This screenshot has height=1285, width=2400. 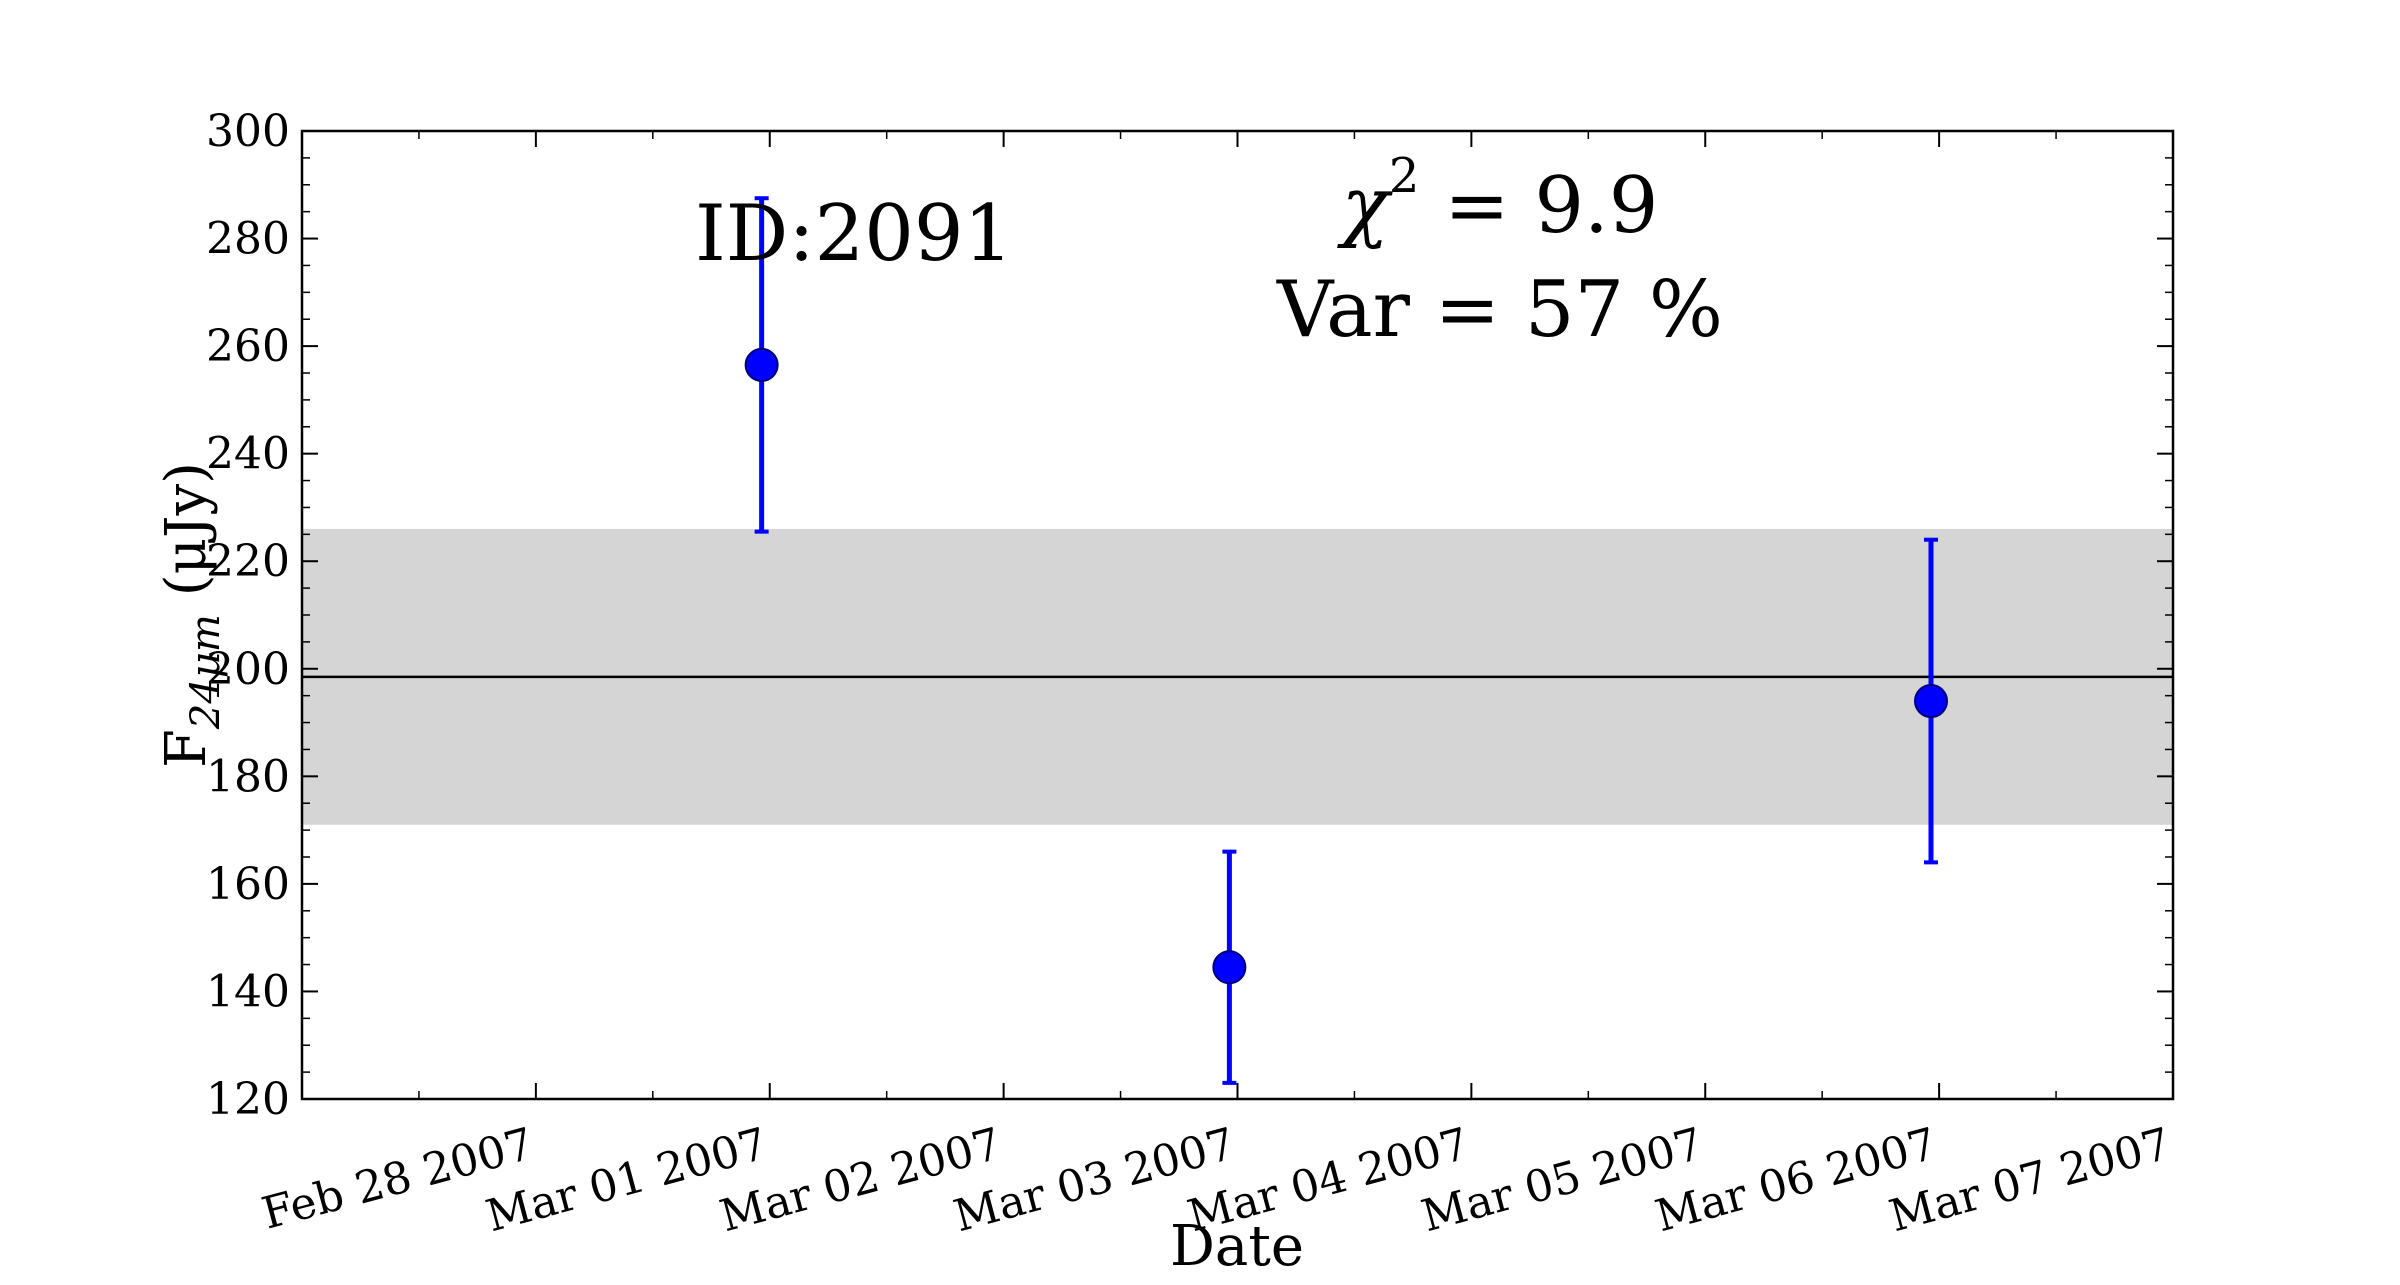 I want to click on y-axis-title-base: F, so click(x=186, y=748).